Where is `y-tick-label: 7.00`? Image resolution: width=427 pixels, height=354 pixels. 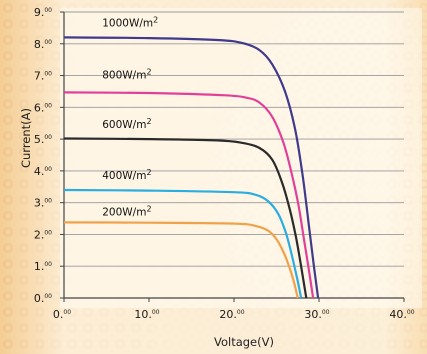 y-tick-label: 7.00 is located at coordinates (43, 76).